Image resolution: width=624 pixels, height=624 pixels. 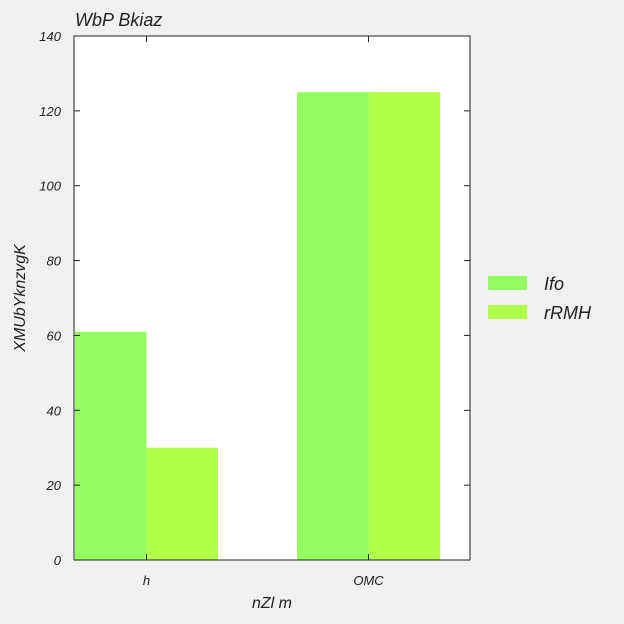 What do you see at coordinates (54, 335) in the screenshot?
I see `y-tick-label: 60` at bounding box center [54, 335].